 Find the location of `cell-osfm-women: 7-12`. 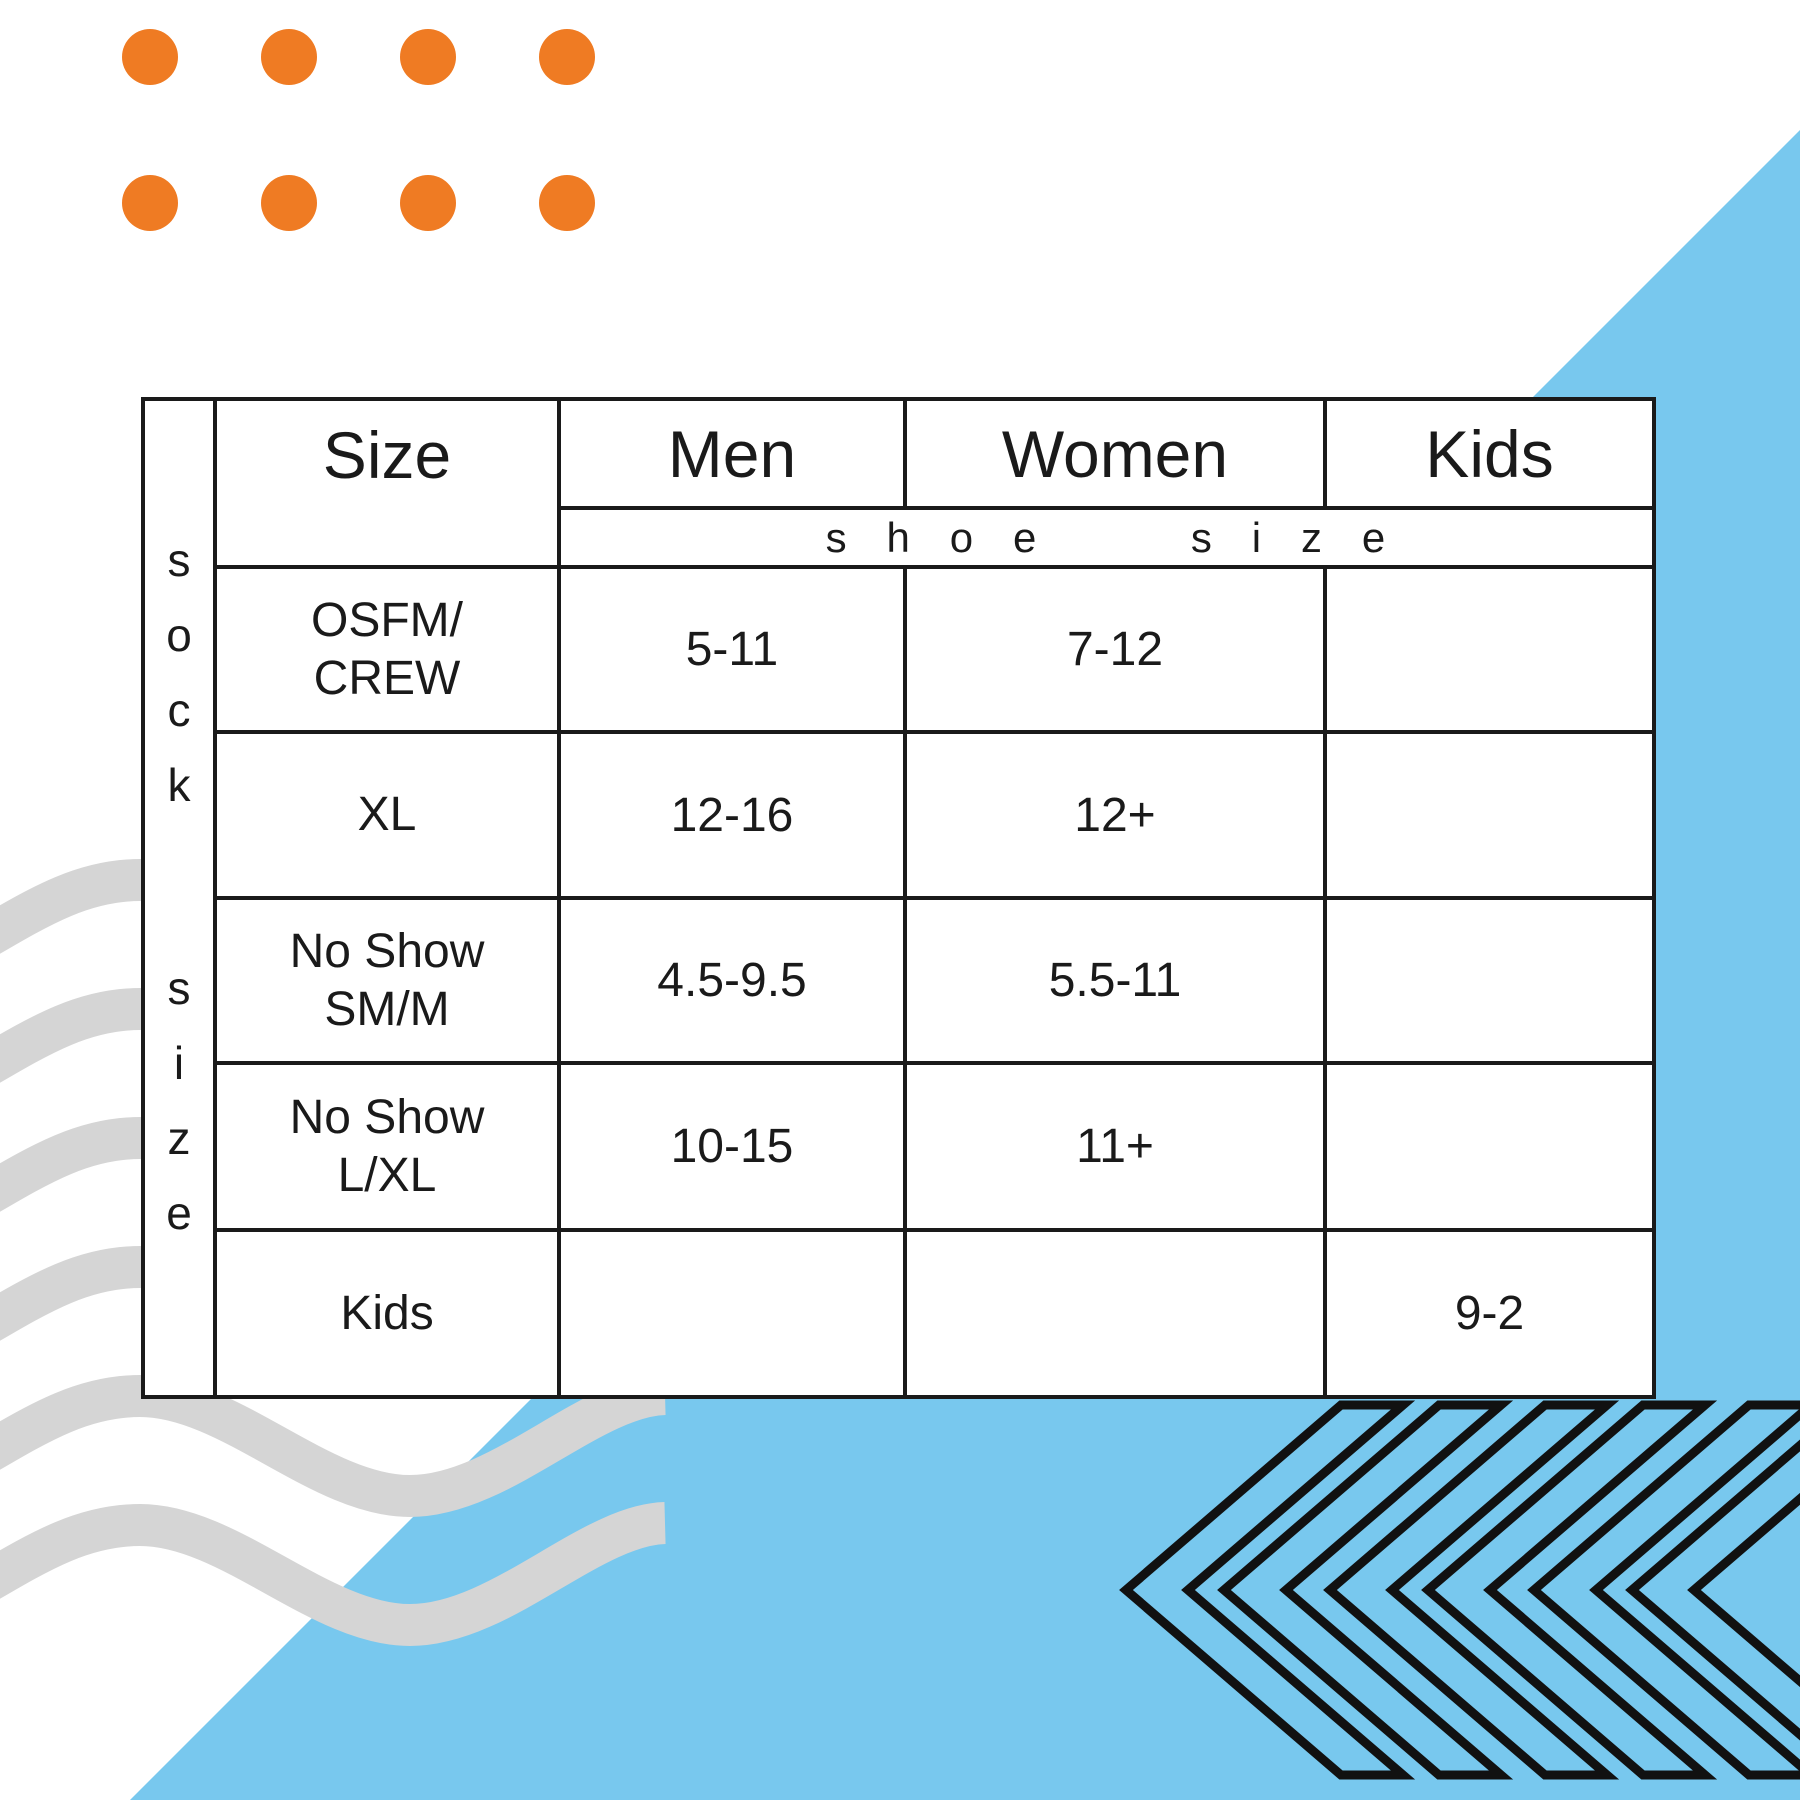

cell-osfm-women: 7-12 is located at coordinates (1117, 651).